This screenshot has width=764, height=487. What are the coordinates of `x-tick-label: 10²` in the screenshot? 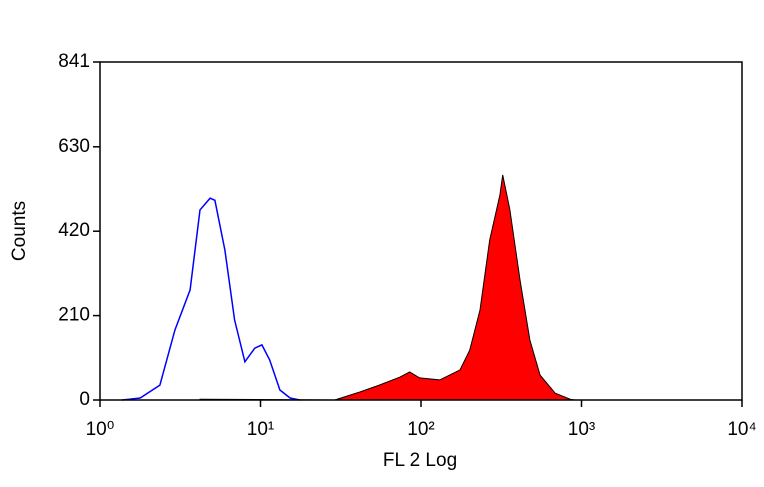 It's located at (420, 429).